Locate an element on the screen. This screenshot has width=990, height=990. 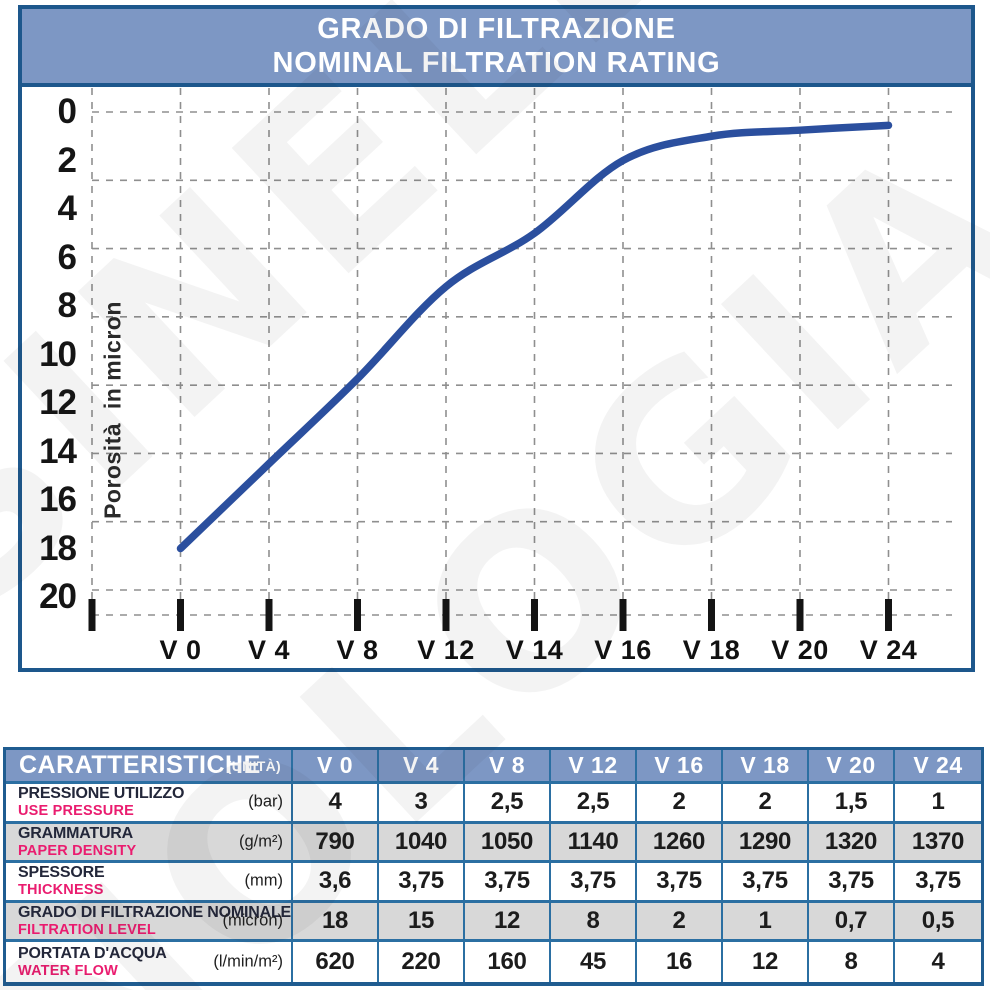
table-value-cell: 16 is located at coordinates (680, 962).